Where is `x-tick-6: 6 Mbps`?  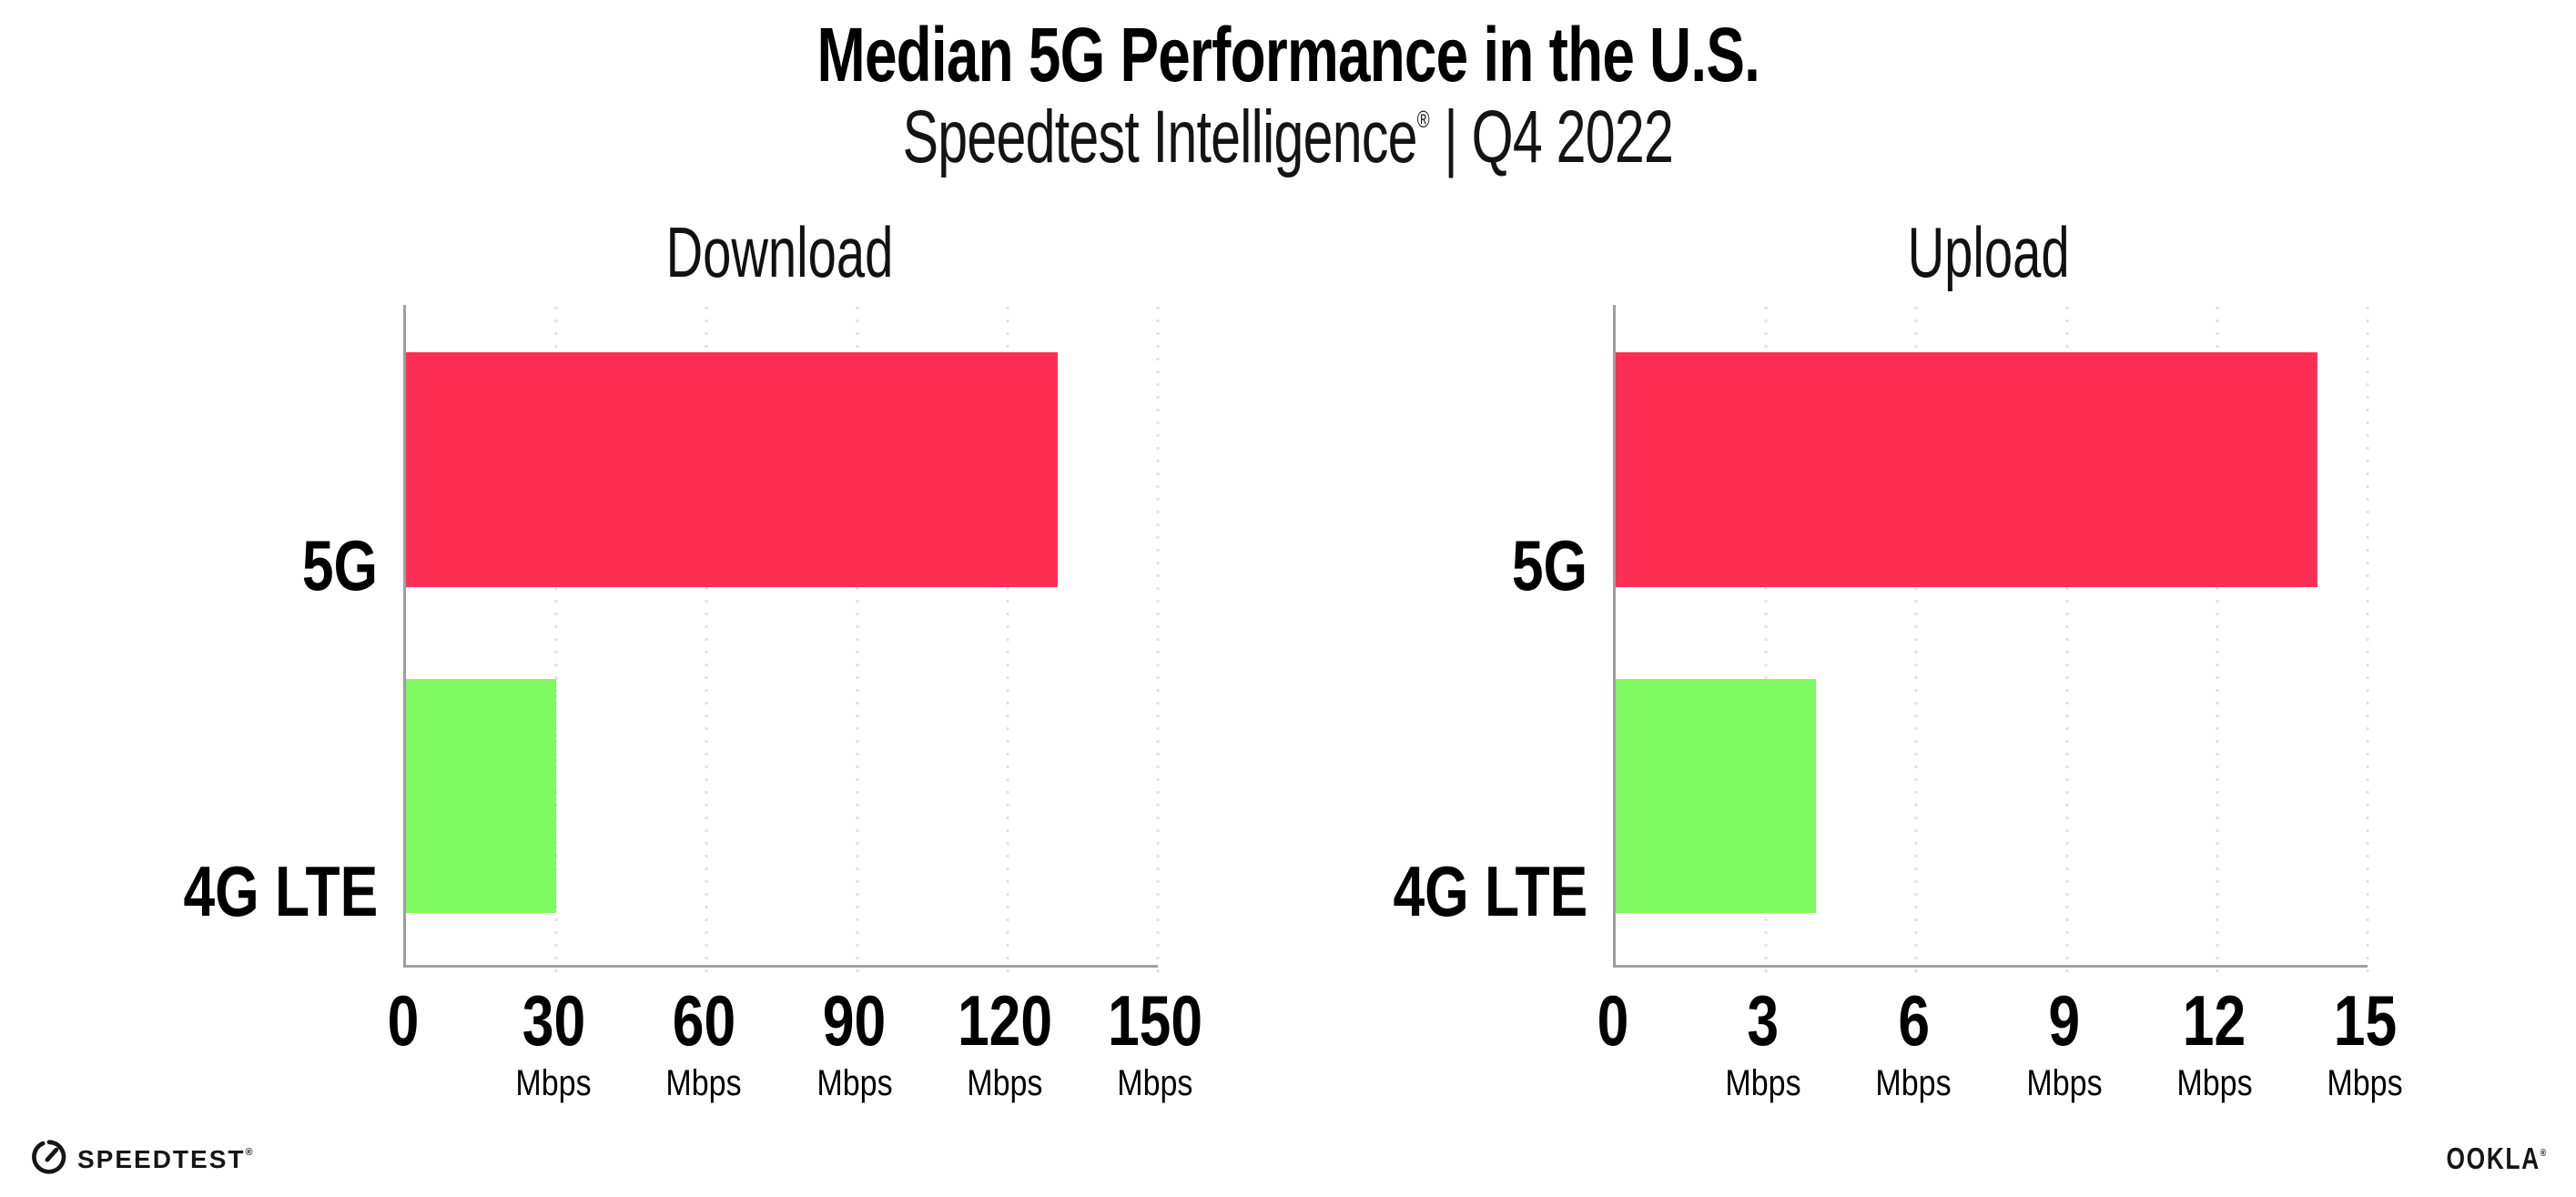
x-tick-6: 6 Mbps is located at coordinates (1913, 1041).